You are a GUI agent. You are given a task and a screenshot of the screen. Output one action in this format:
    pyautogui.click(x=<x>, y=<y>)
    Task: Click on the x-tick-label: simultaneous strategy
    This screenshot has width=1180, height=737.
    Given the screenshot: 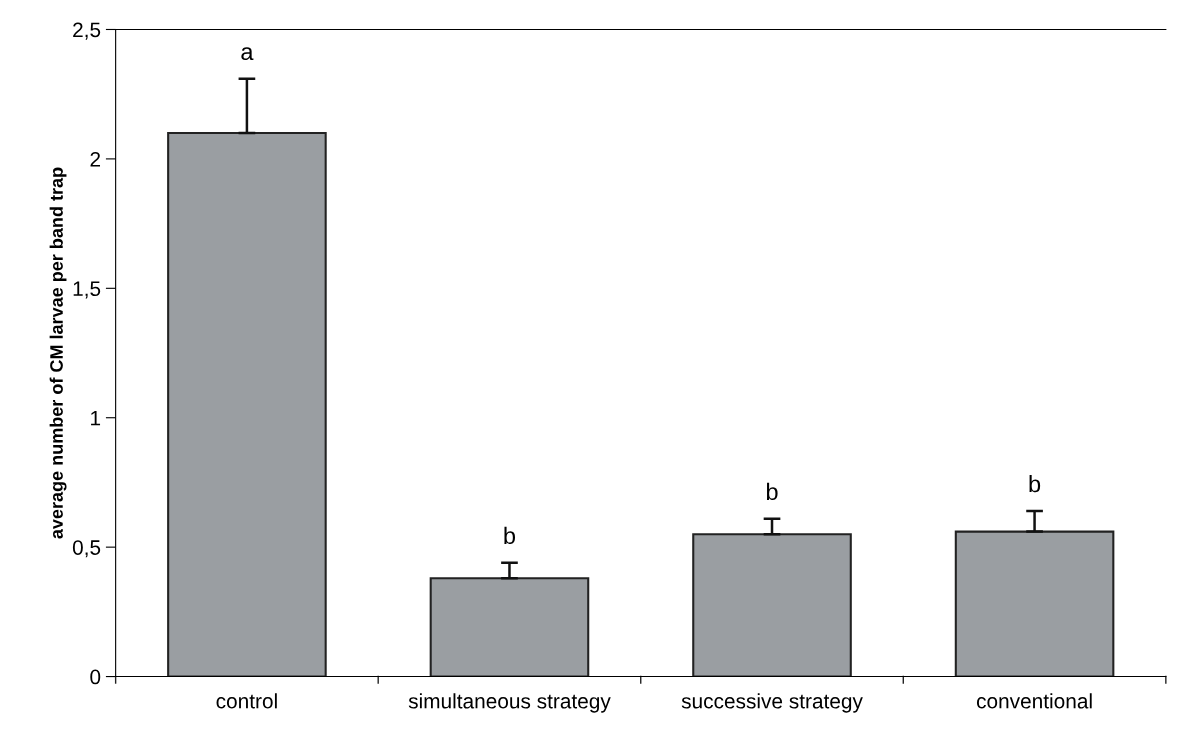 What is the action you would take?
    pyautogui.click(x=509, y=703)
    